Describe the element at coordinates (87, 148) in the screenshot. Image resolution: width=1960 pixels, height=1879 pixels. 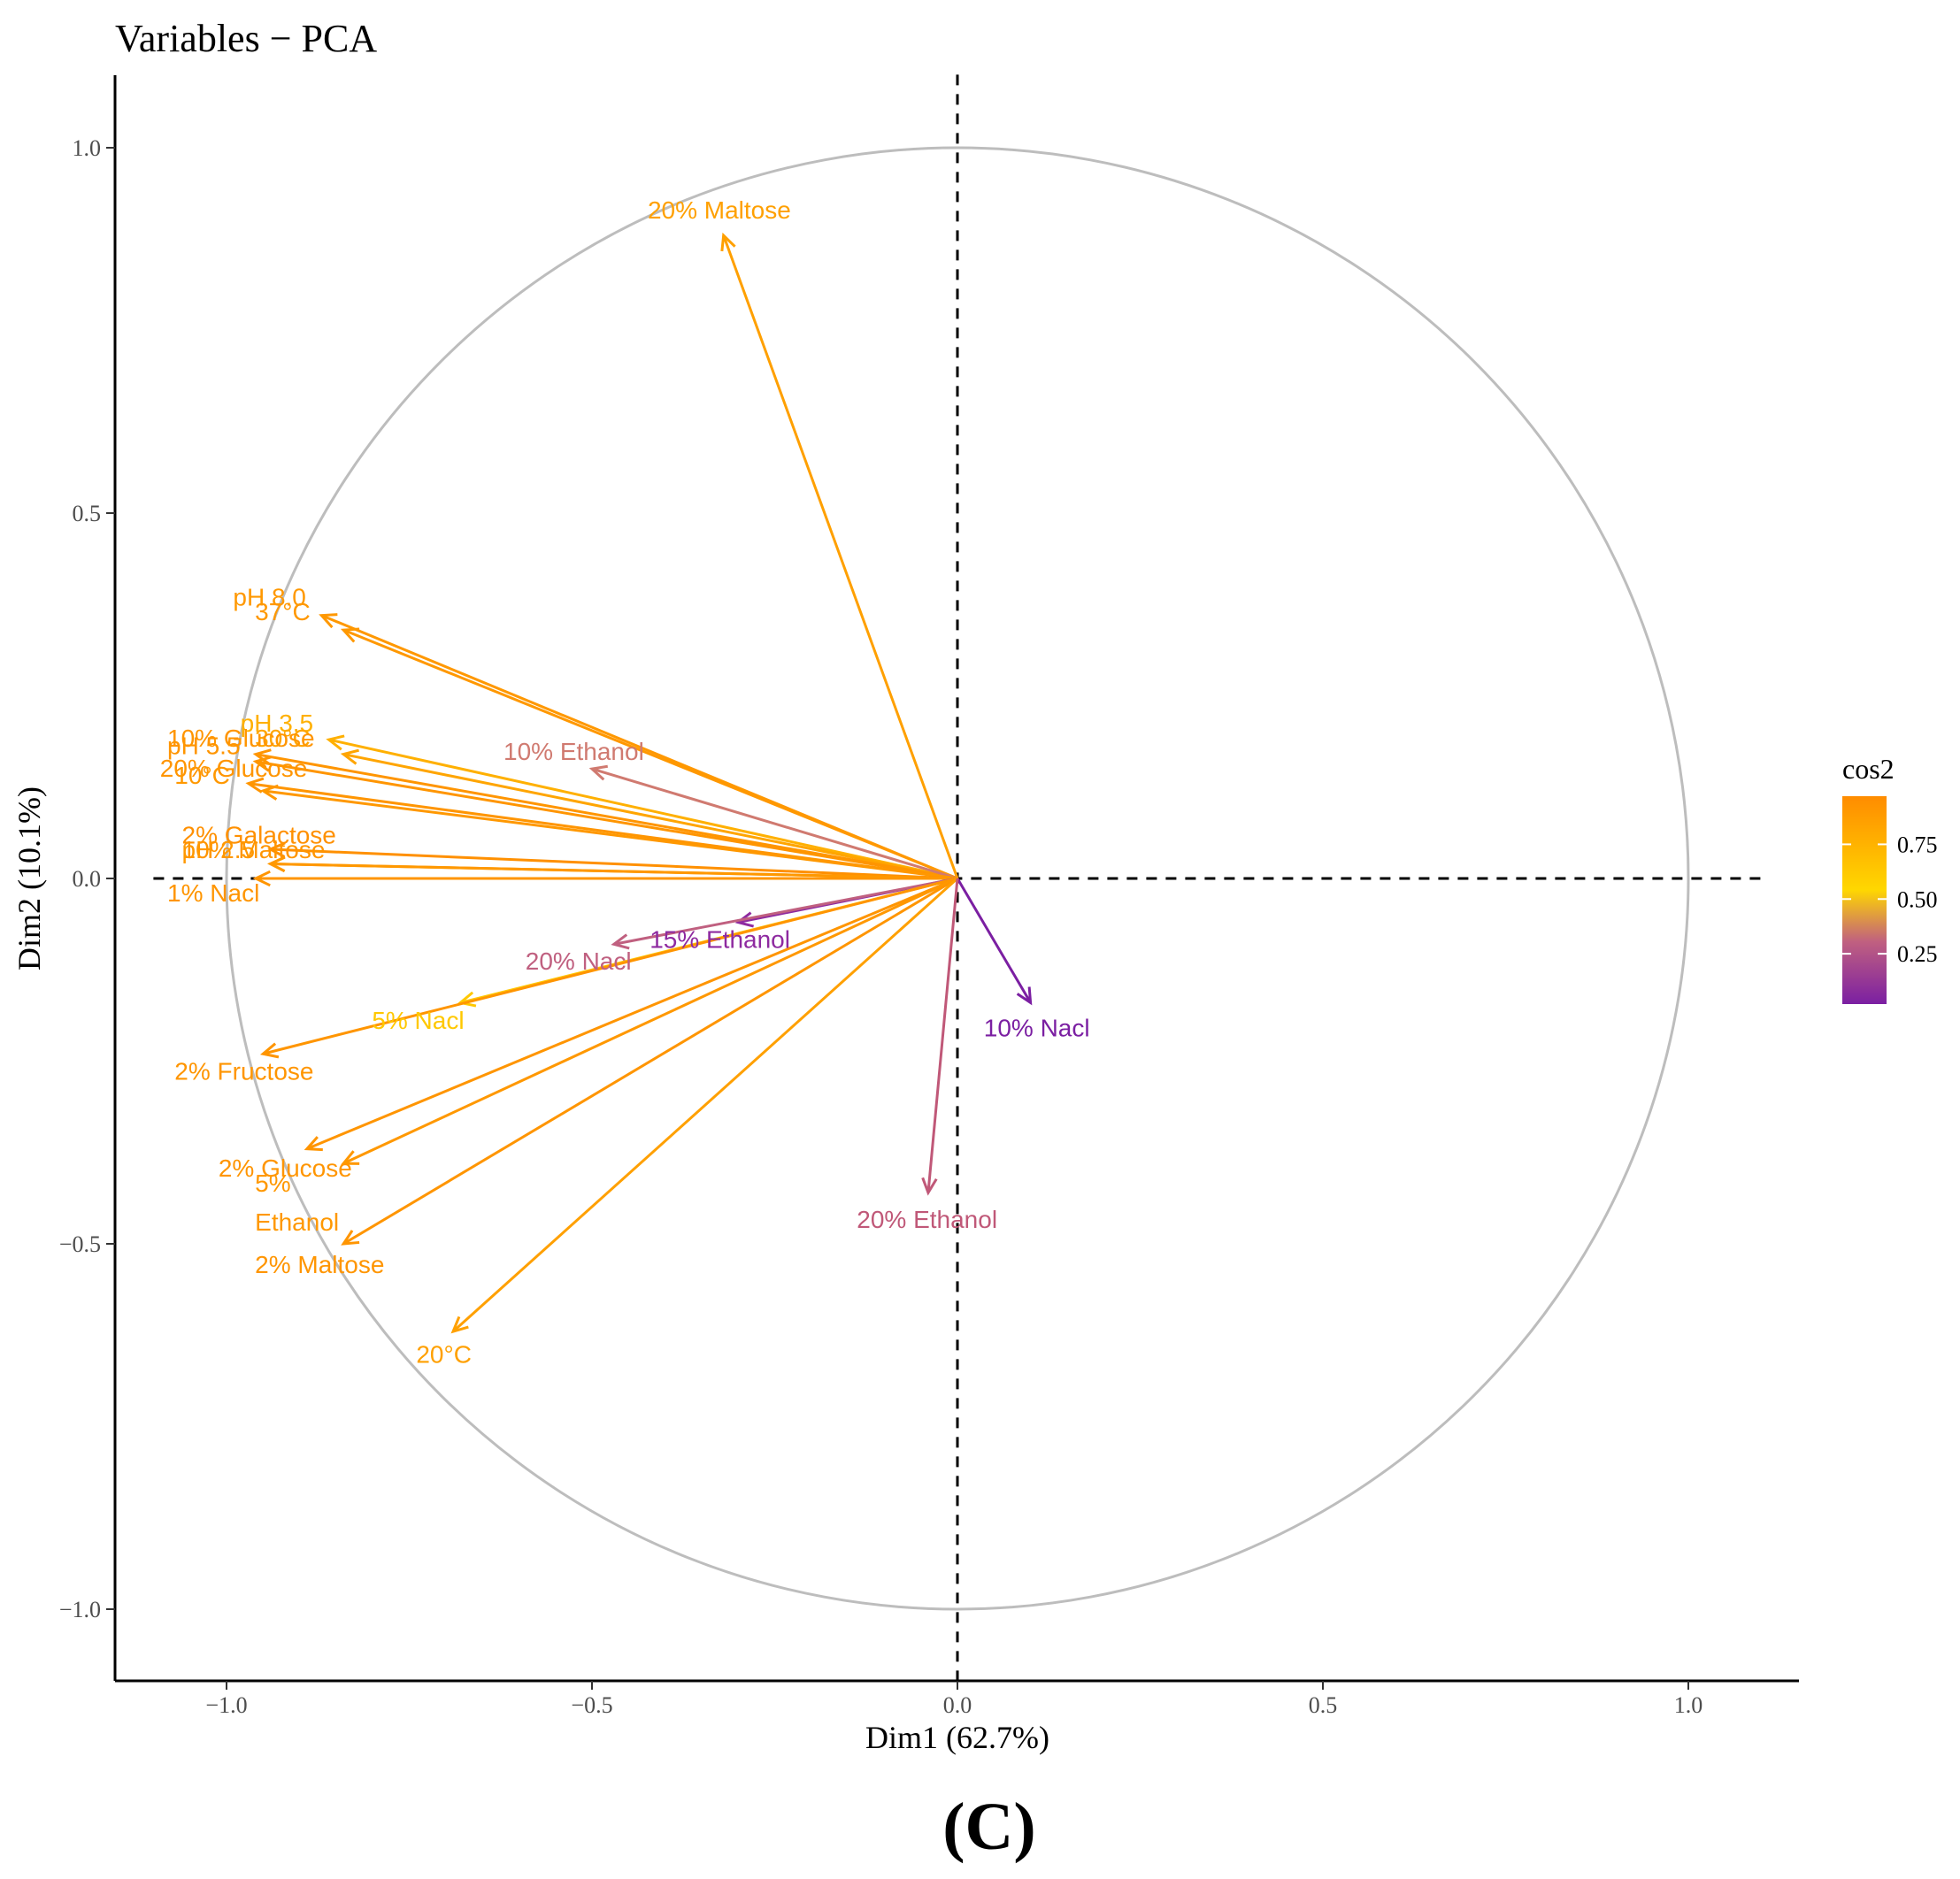
I see `y-tick-label: 1.0` at that location.